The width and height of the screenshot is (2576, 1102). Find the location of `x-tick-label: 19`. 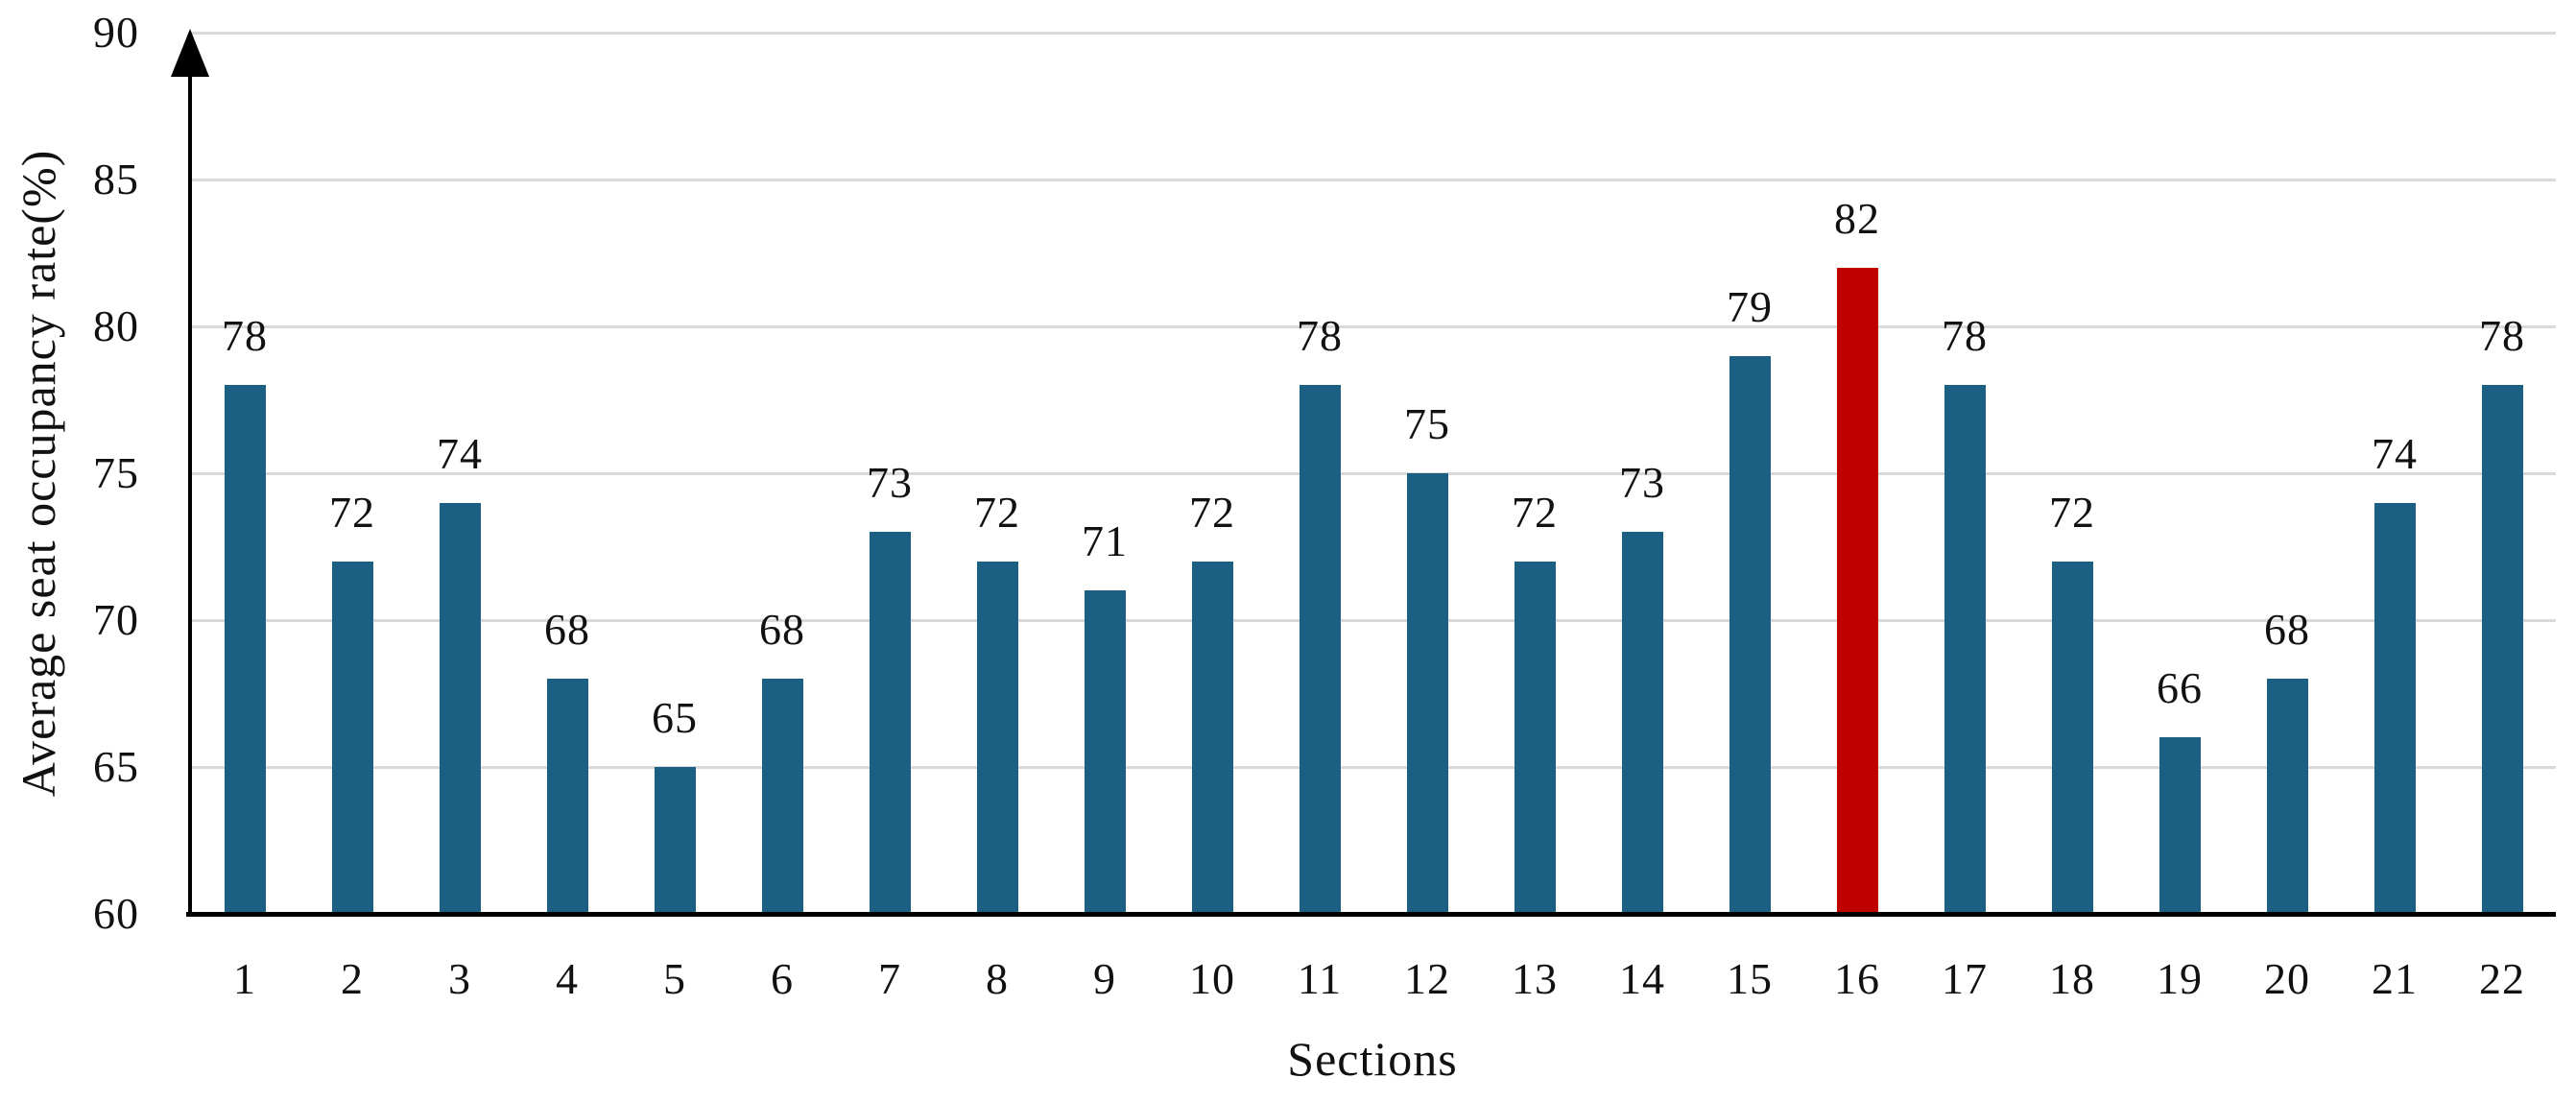

x-tick-label: 19 is located at coordinates (2180, 979).